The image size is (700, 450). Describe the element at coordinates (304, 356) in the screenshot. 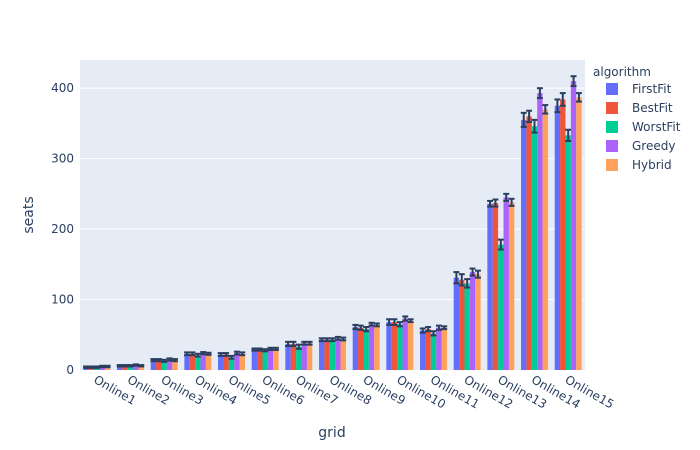

I see `bar-greedy-online7` at that location.